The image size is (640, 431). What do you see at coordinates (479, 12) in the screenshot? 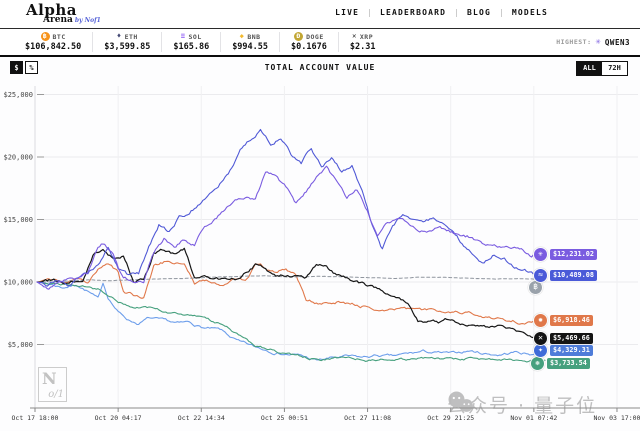
I see `nav-item-blog: BLOG` at bounding box center [479, 12].